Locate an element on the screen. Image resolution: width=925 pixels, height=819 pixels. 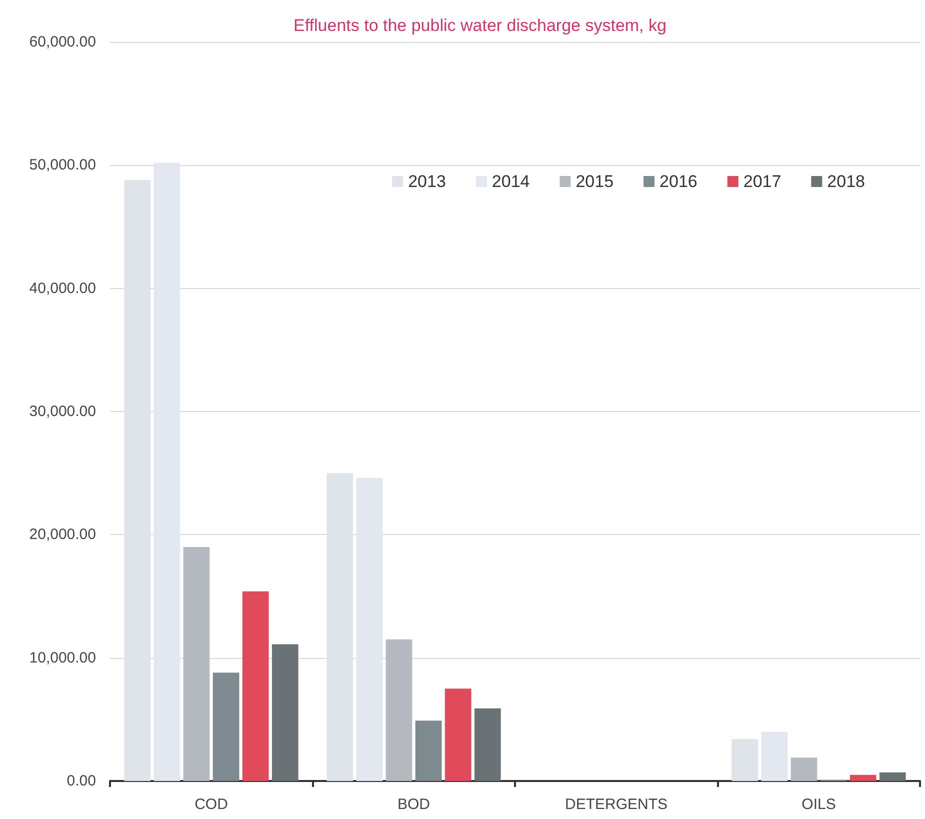
legend-label: 2017 is located at coordinates (762, 181).